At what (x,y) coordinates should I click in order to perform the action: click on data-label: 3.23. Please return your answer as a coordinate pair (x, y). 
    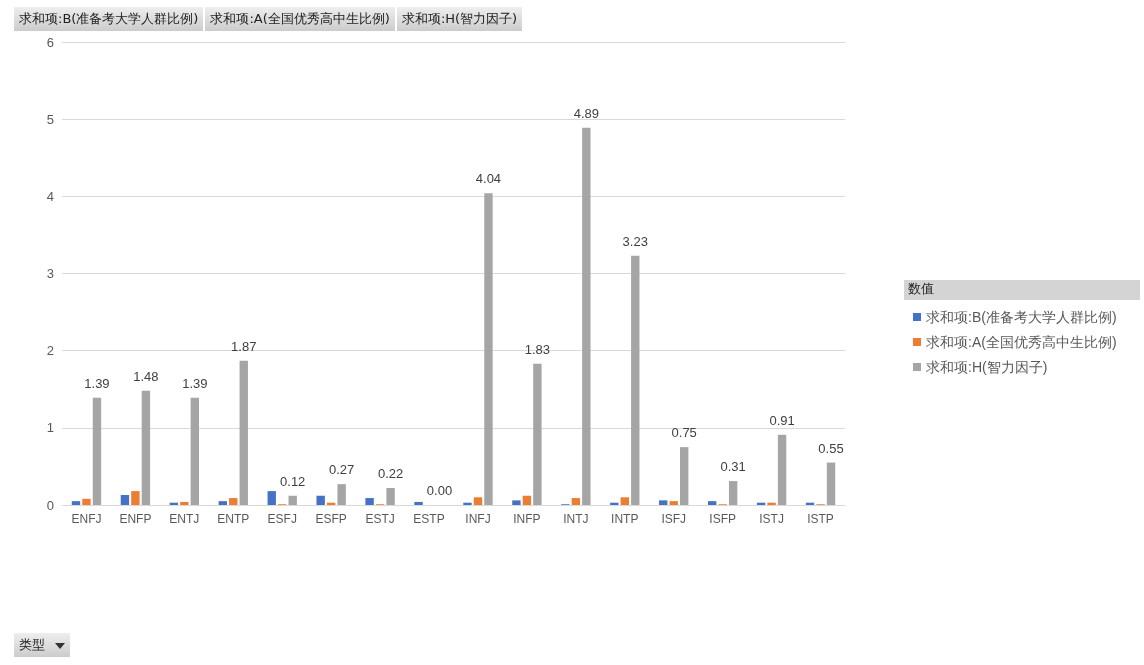
    Looking at the image, I should click on (635, 241).